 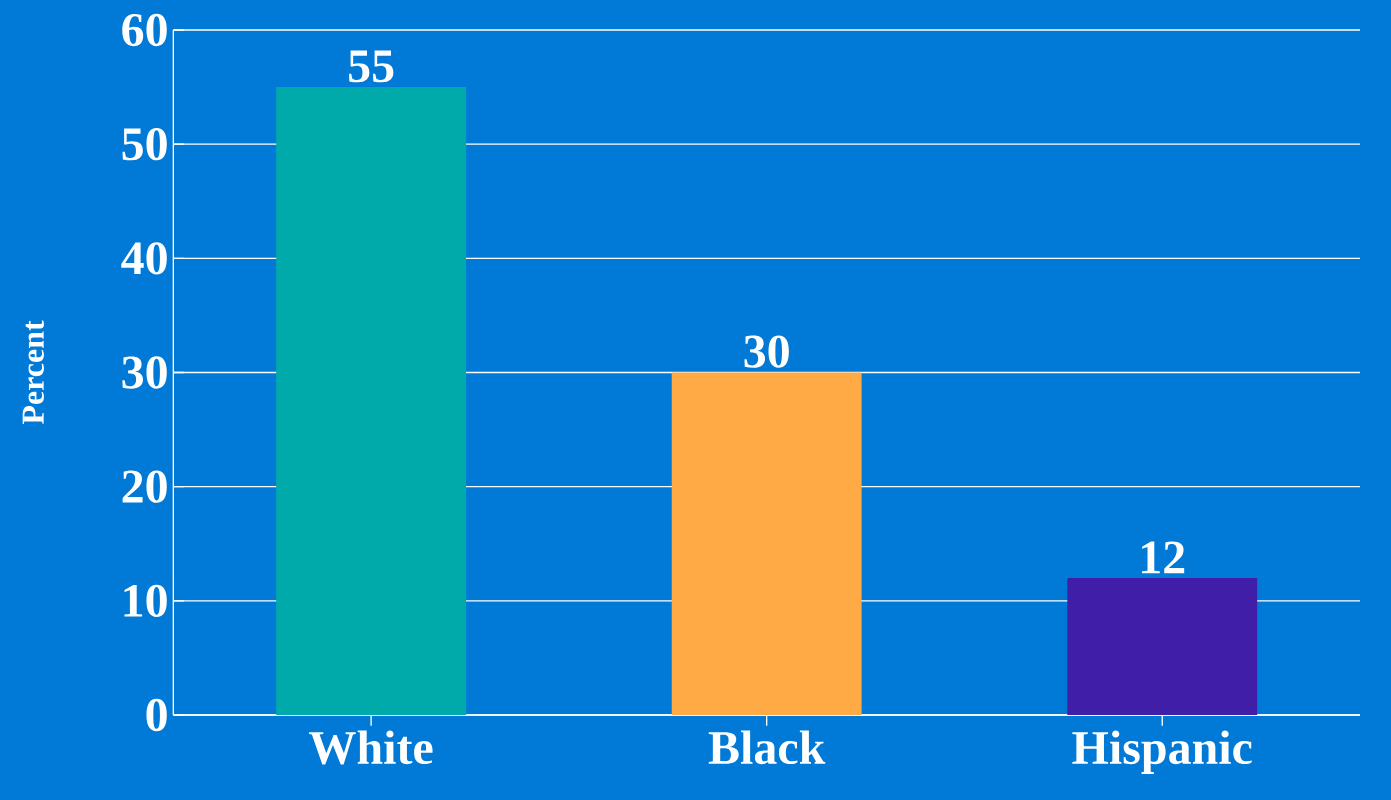 I want to click on x-tick-label: Hispanic, so click(x=1162, y=752).